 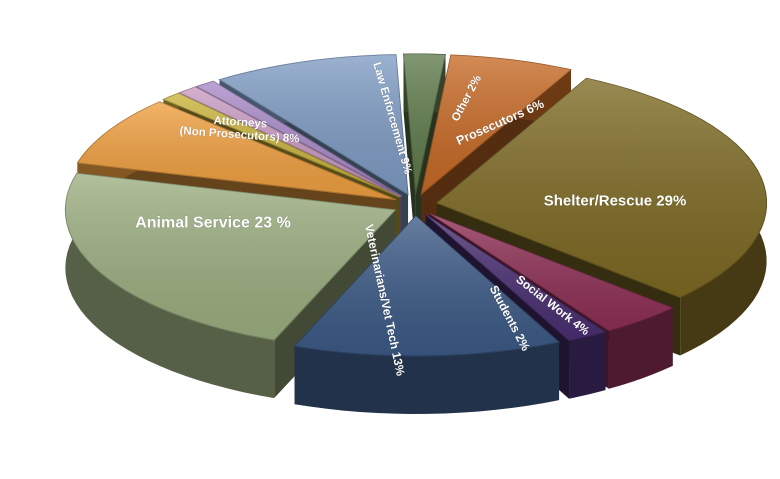 I want to click on slice-rim-animal-service, so click(x=170, y=286).